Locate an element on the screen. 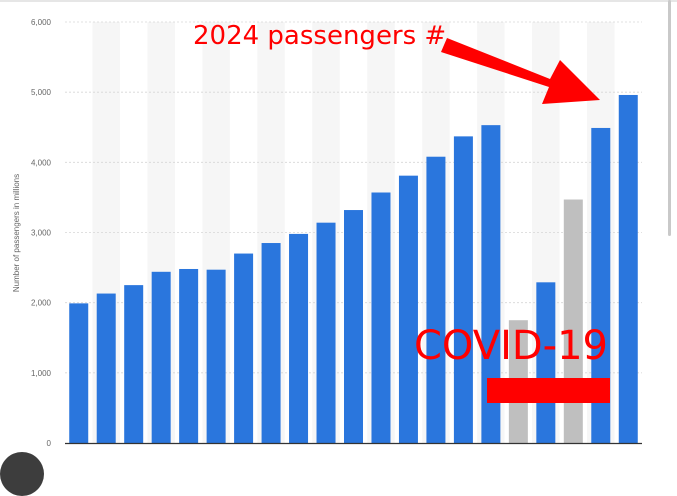 This screenshot has width=677, height=496. top-border is located at coordinates (338, 1).